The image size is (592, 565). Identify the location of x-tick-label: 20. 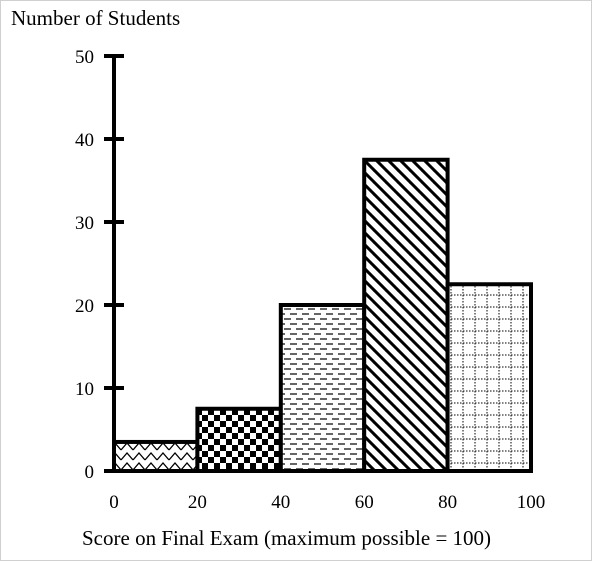
(197, 502).